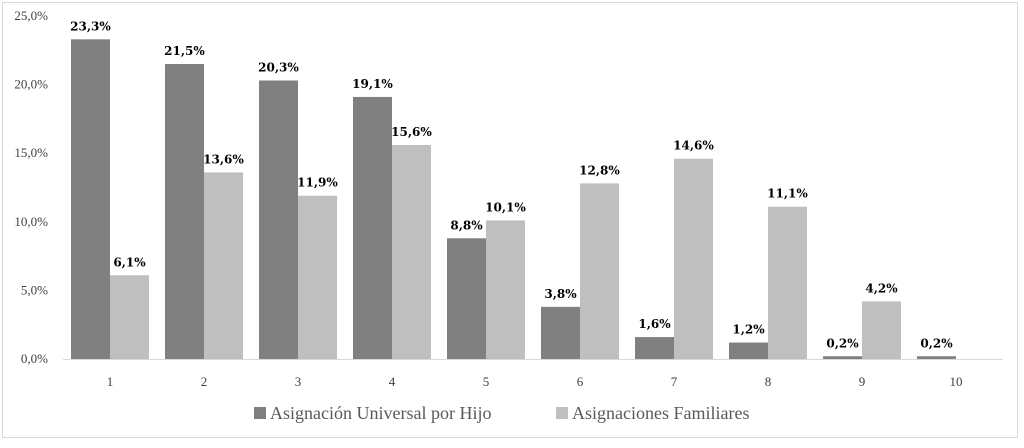 This screenshot has width=1024, height=448. I want to click on data-label: 11,9%, so click(317, 183).